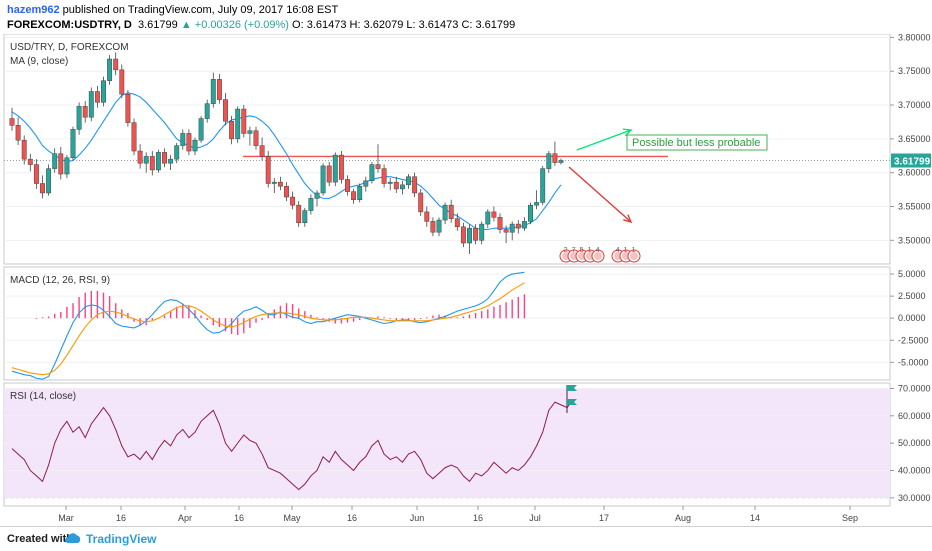 The width and height of the screenshot is (932, 551). What do you see at coordinates (600, 195) in the screenshot?
I see `arrow-down-icon` at bounding box center [600, 195].